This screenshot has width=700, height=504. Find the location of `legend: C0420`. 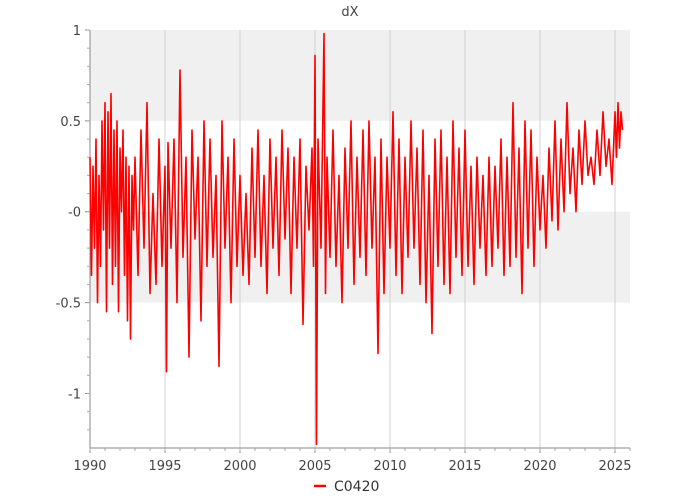

legend: C0420 is located at coordinates (346, 487).